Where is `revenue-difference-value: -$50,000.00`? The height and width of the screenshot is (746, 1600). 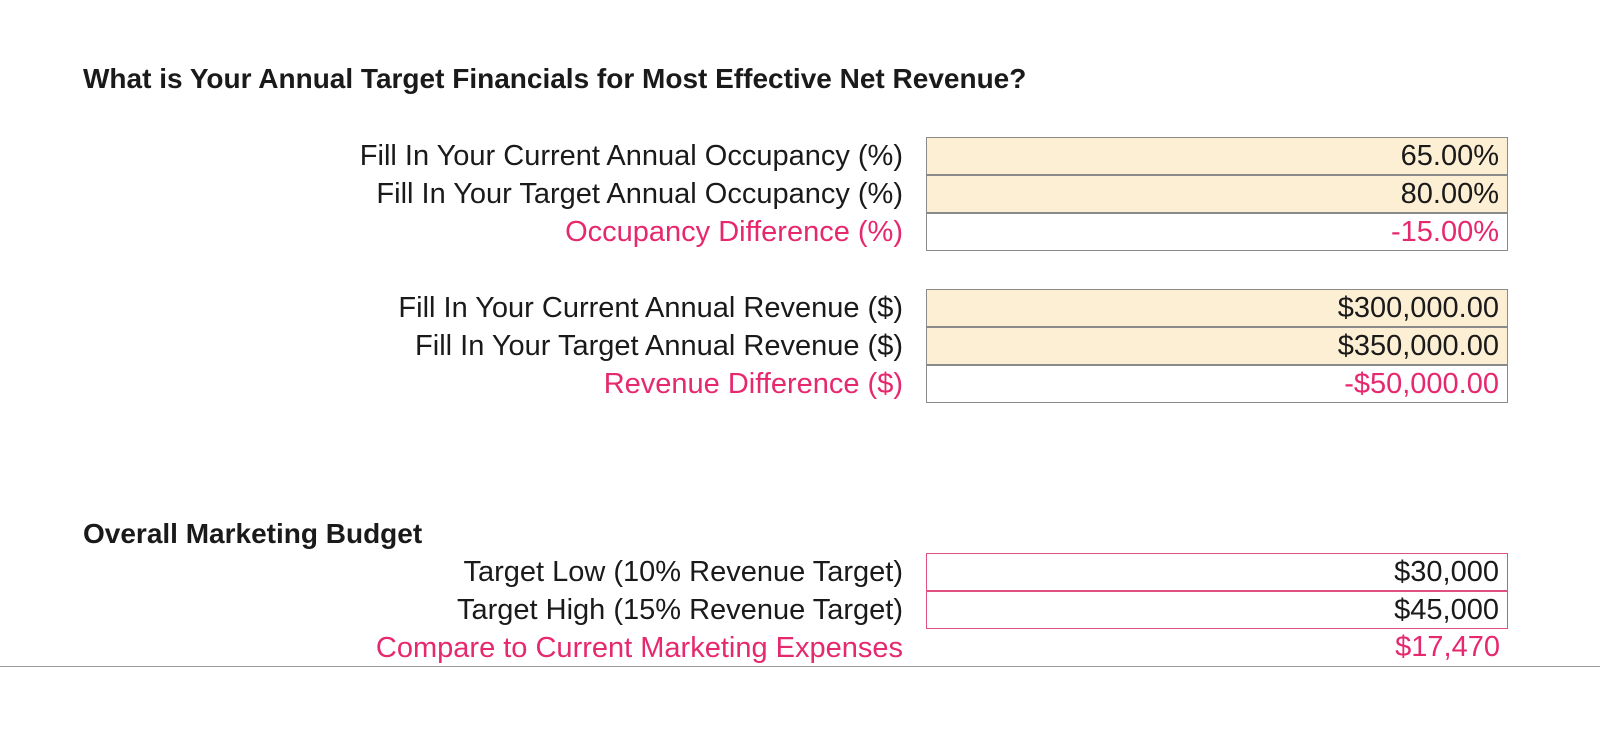
revenue-difference-value: -$50,000.00 is located at coordinates (1421, 384).